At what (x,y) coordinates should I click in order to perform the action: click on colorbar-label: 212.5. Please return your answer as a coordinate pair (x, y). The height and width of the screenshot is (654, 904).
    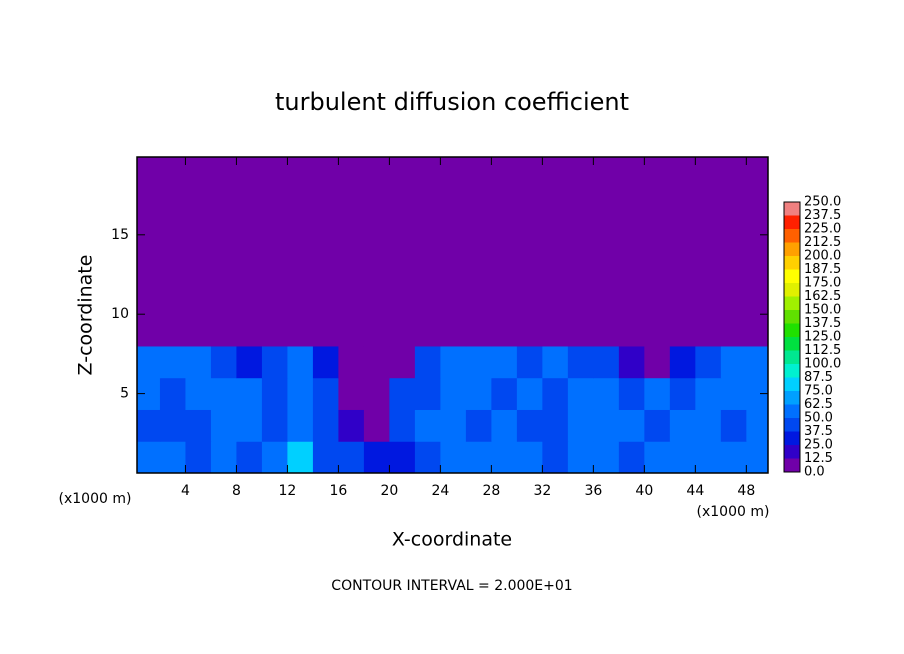
    Looking at the image, I should click on (822, 242).